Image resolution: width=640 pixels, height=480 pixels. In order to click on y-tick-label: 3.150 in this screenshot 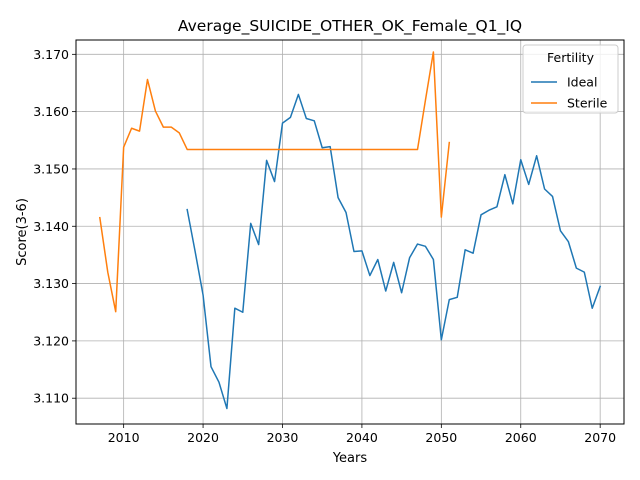, I will do `click(51, 168)`.